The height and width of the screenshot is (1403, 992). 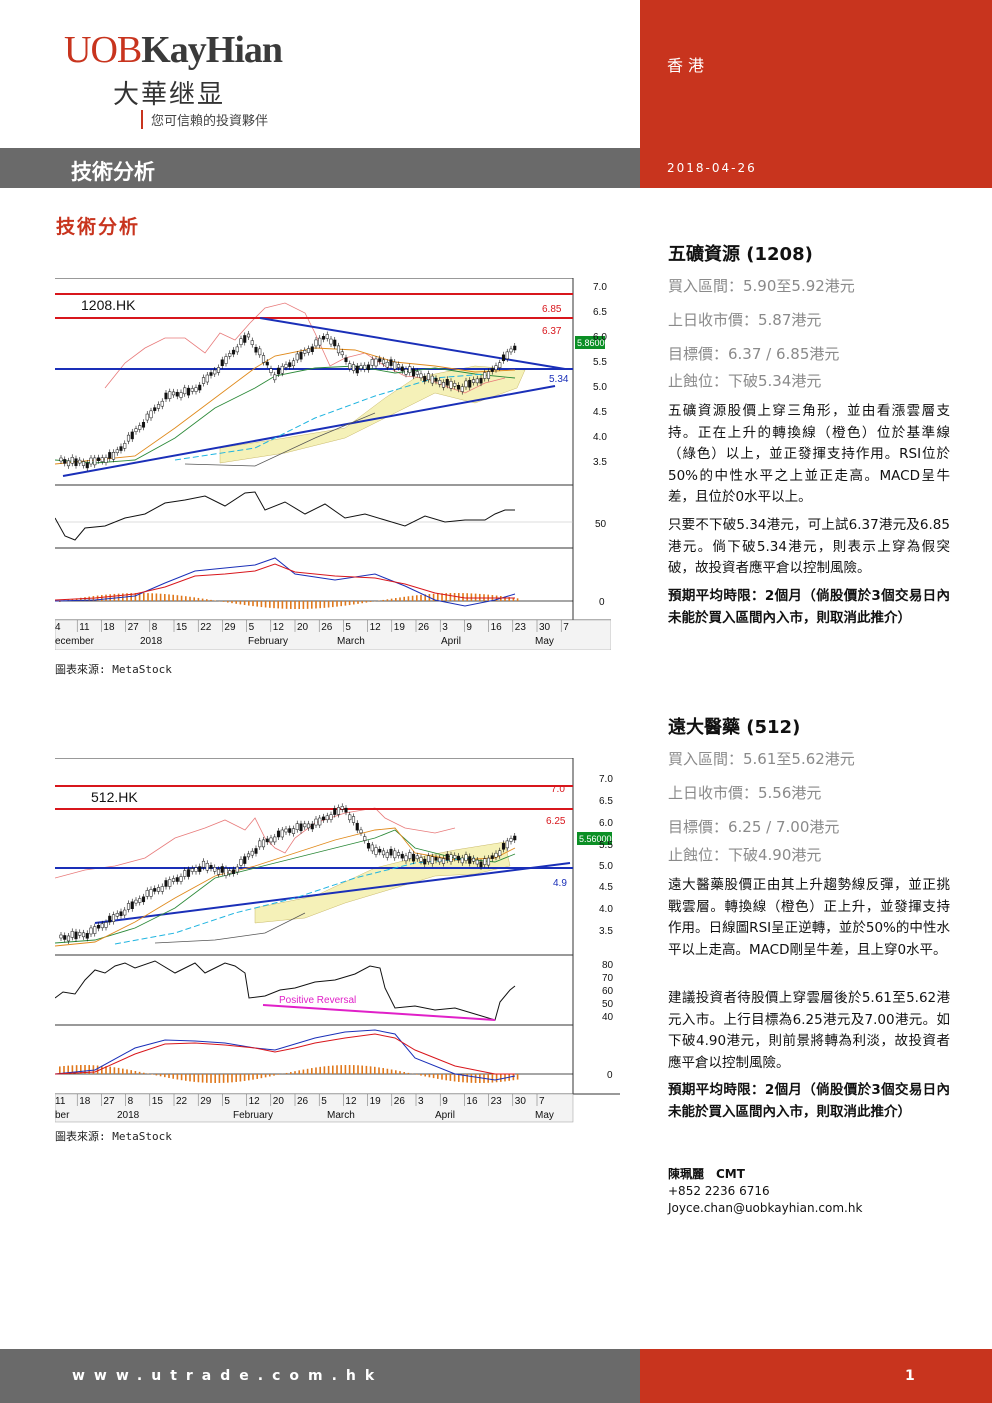 What do you see at coordinates (228, 1376) in the screenshot?
I see `footer-website-link: www.utrade.com.hk` at bounding box center [228, 1376].